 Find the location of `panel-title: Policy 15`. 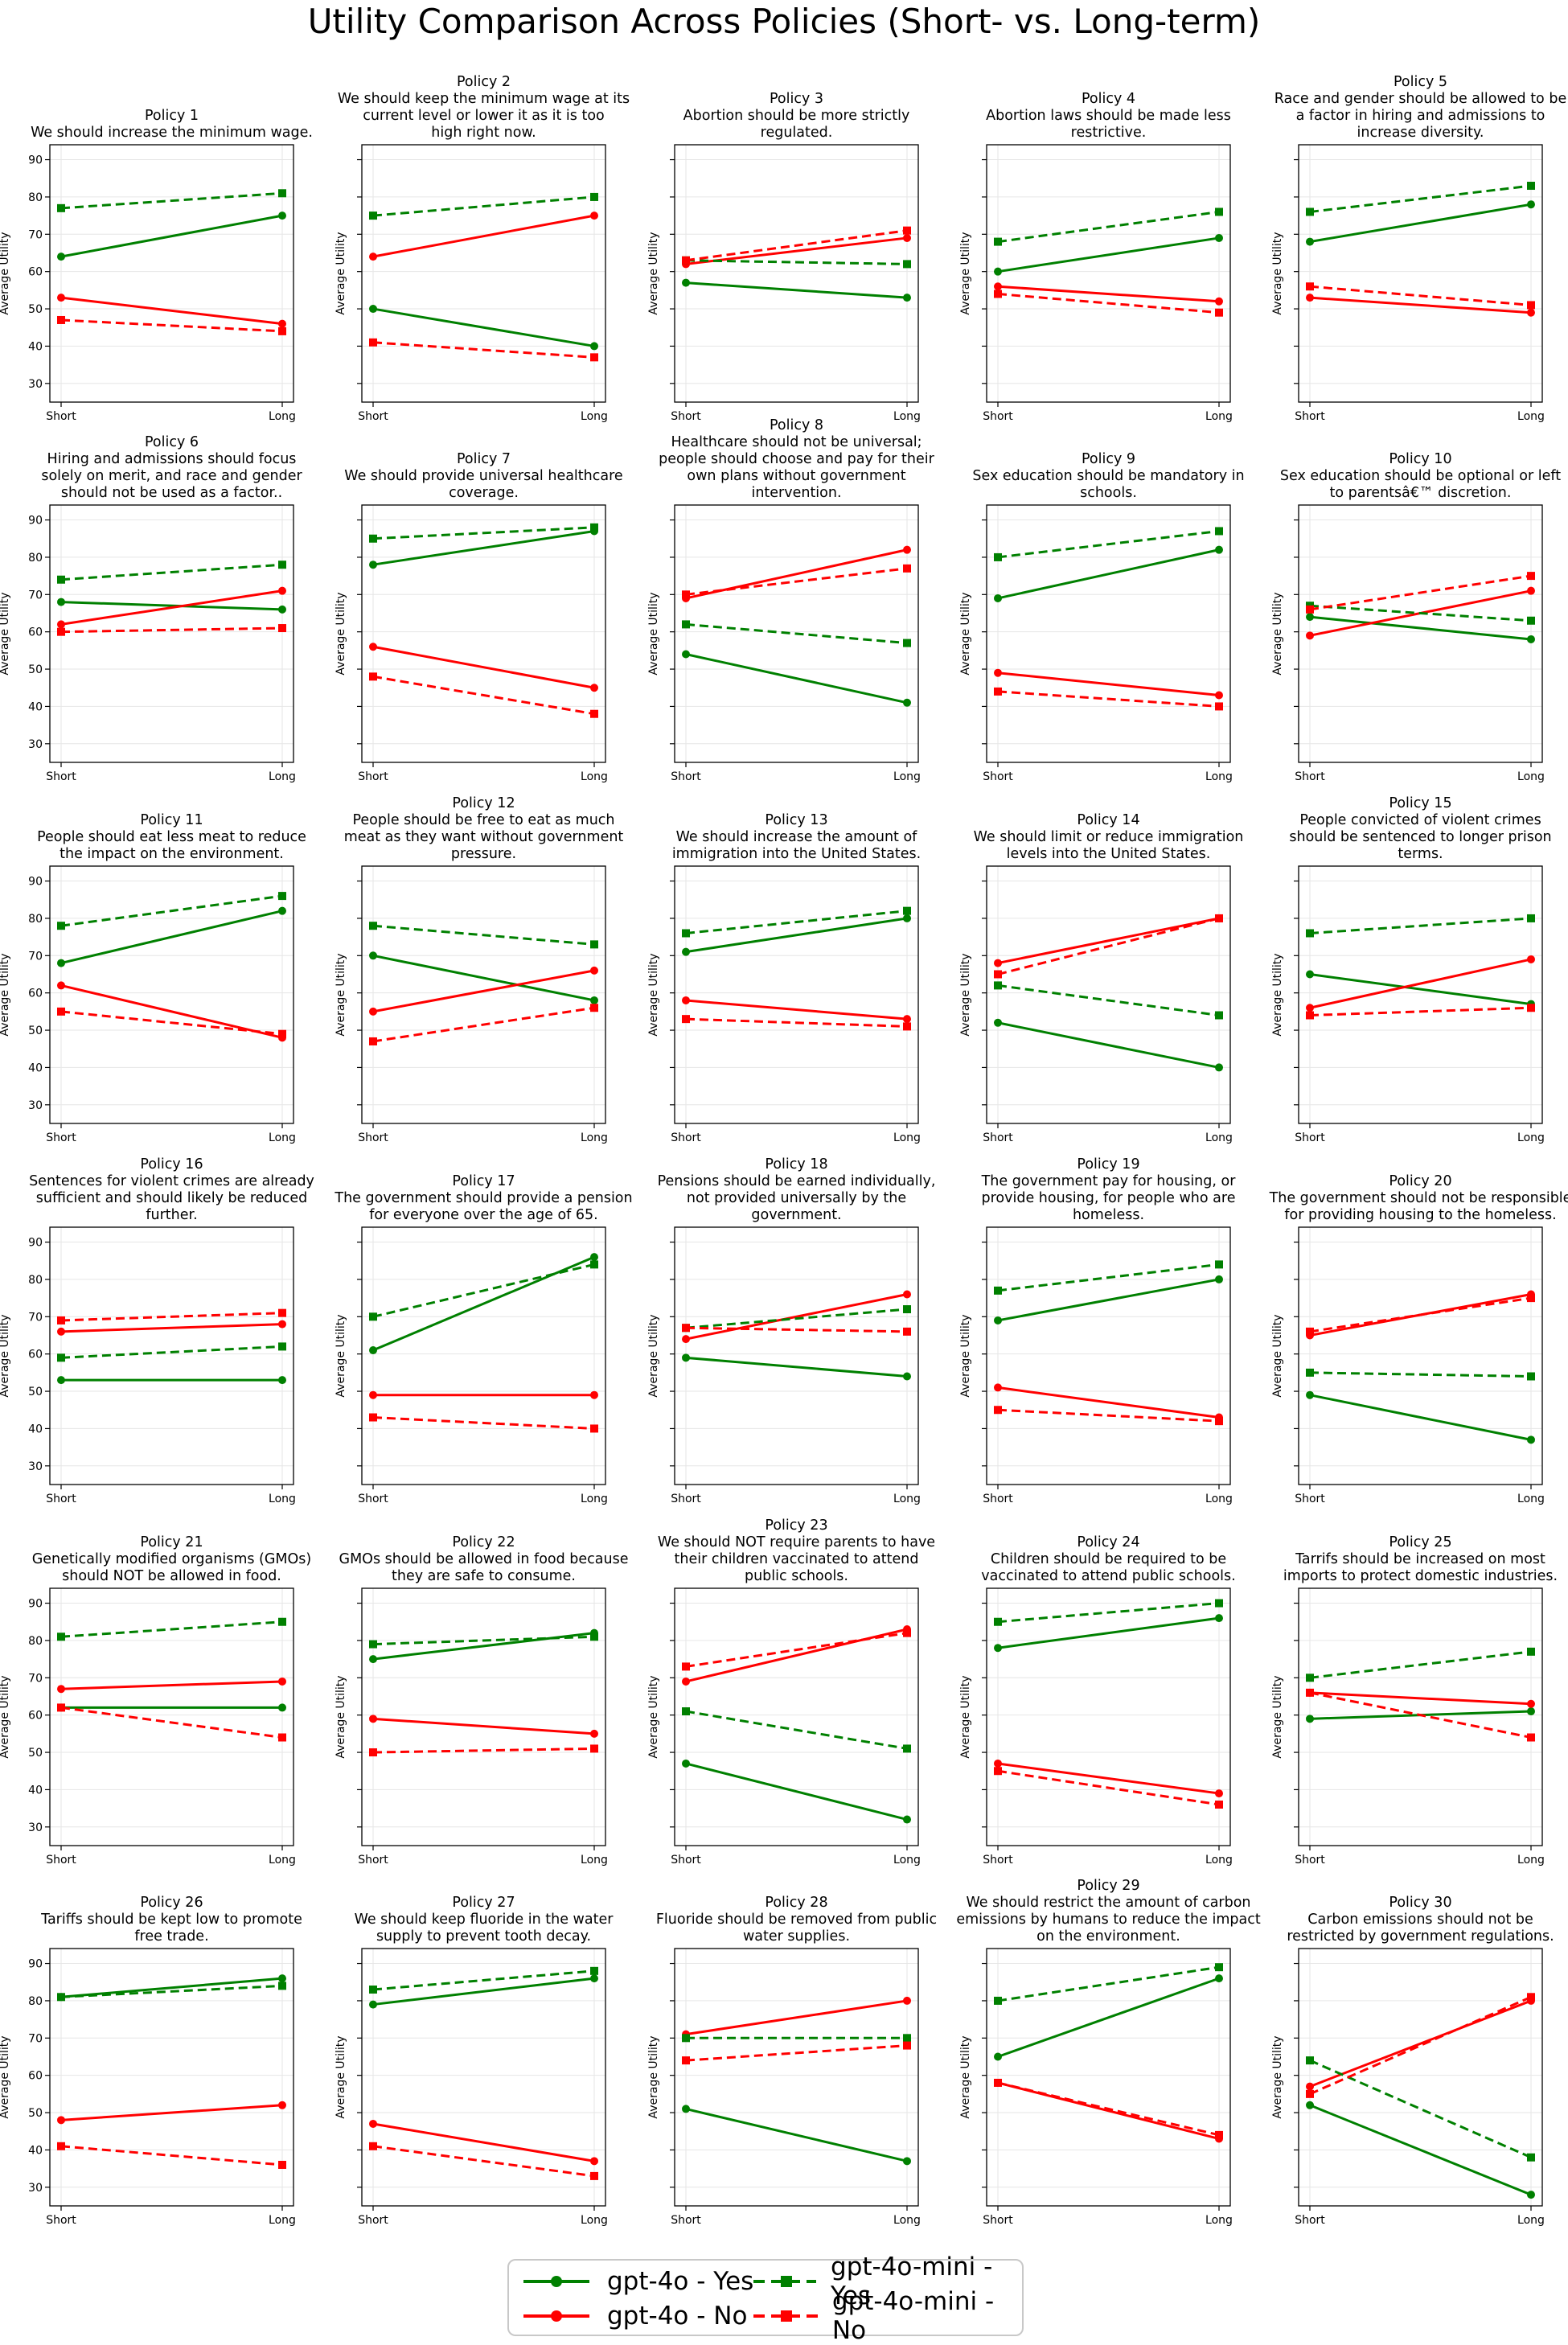

panel-title: Policy 15 is located at coordinates (1420, 803).